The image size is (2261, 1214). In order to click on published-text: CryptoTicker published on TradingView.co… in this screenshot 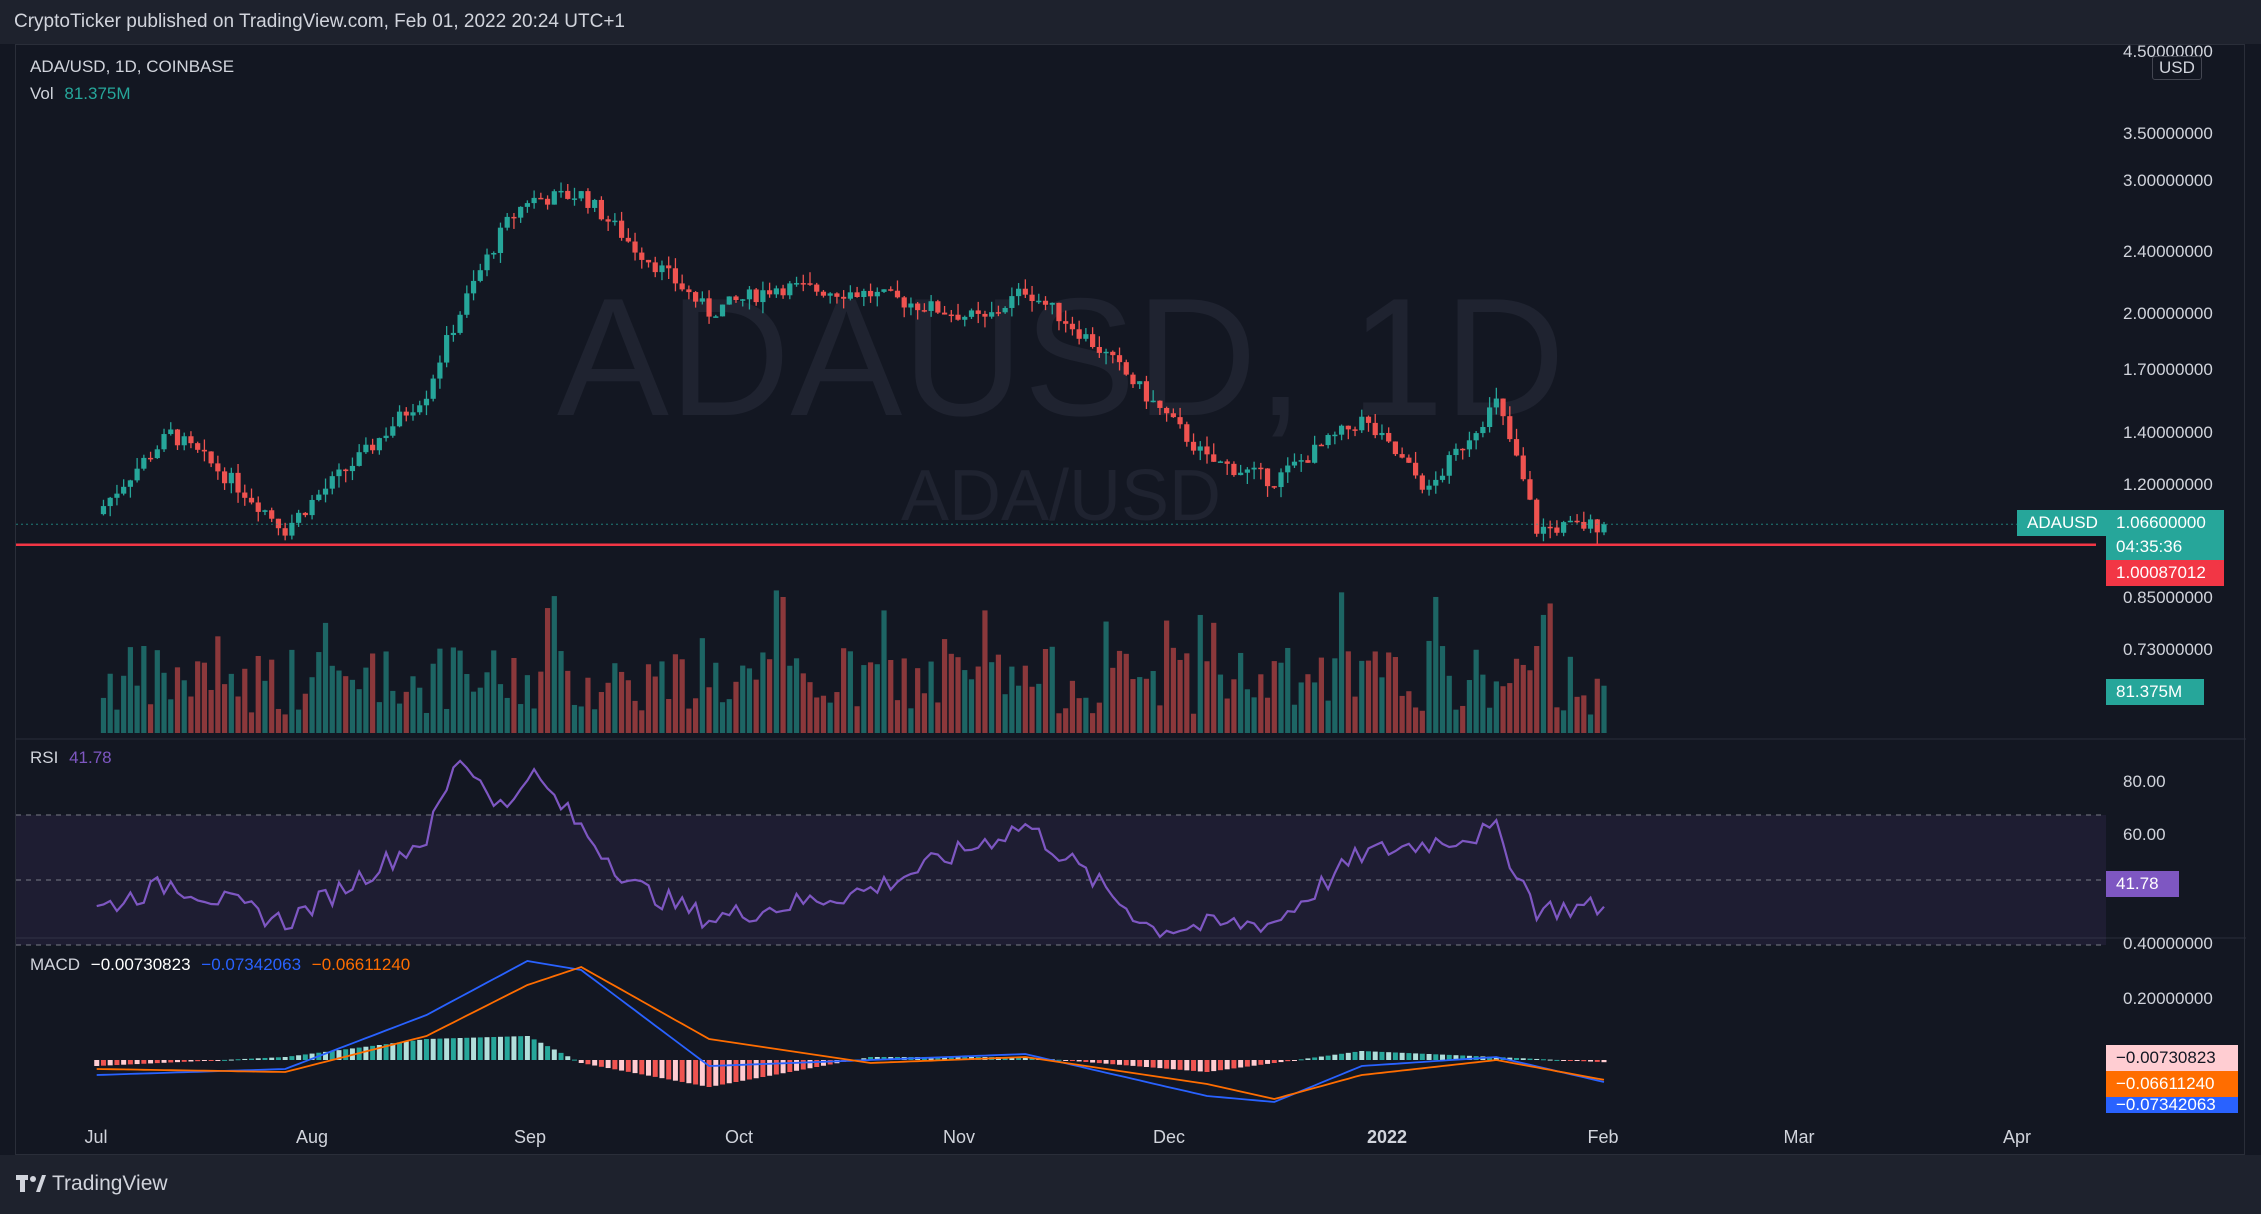, I will do `click(319, 21)`.